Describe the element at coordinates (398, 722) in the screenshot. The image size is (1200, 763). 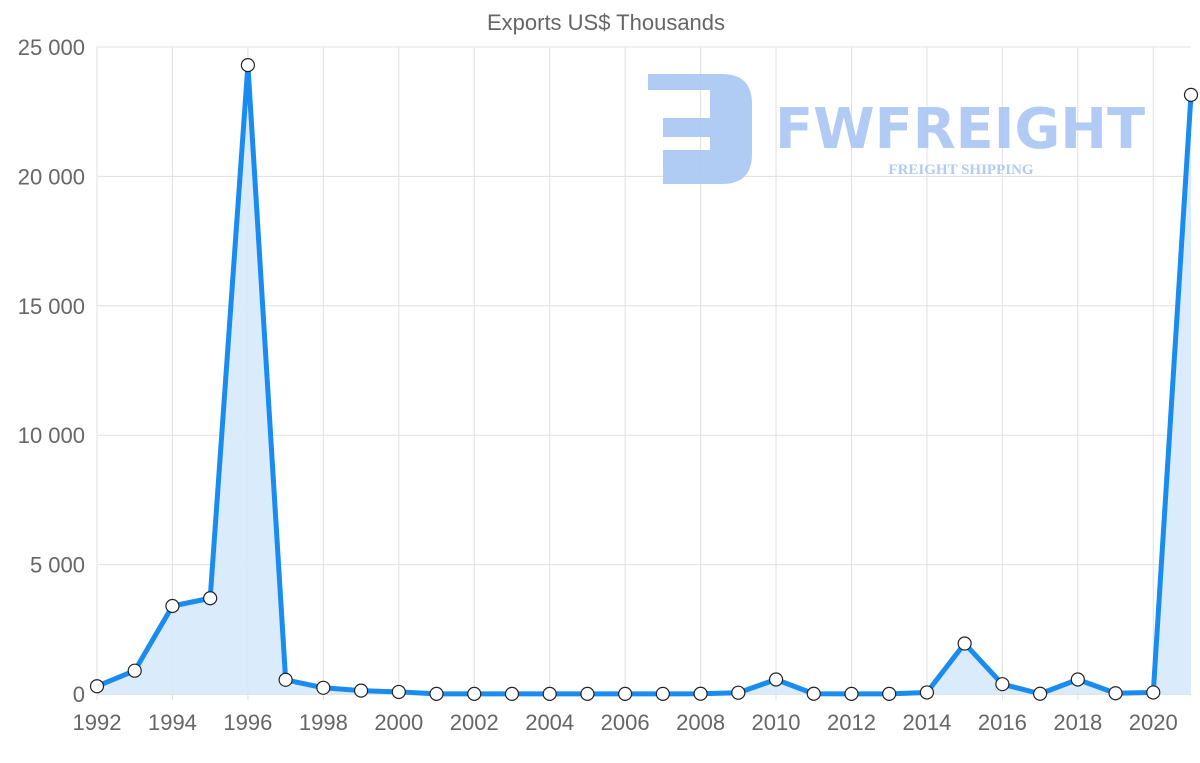
I see `x-tick-label: 2000` at that location.